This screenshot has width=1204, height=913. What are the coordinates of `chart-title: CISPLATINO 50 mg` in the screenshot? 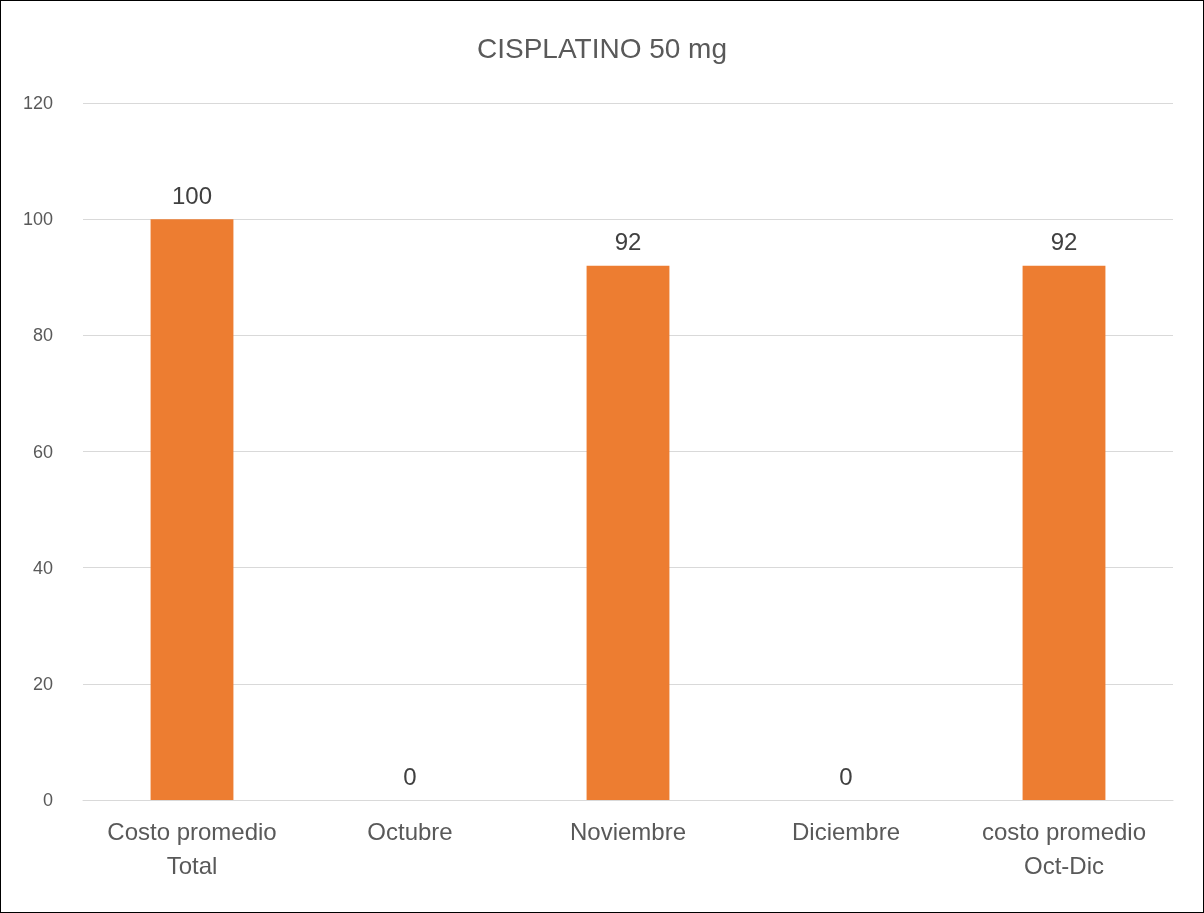 It's located at (602, 48).